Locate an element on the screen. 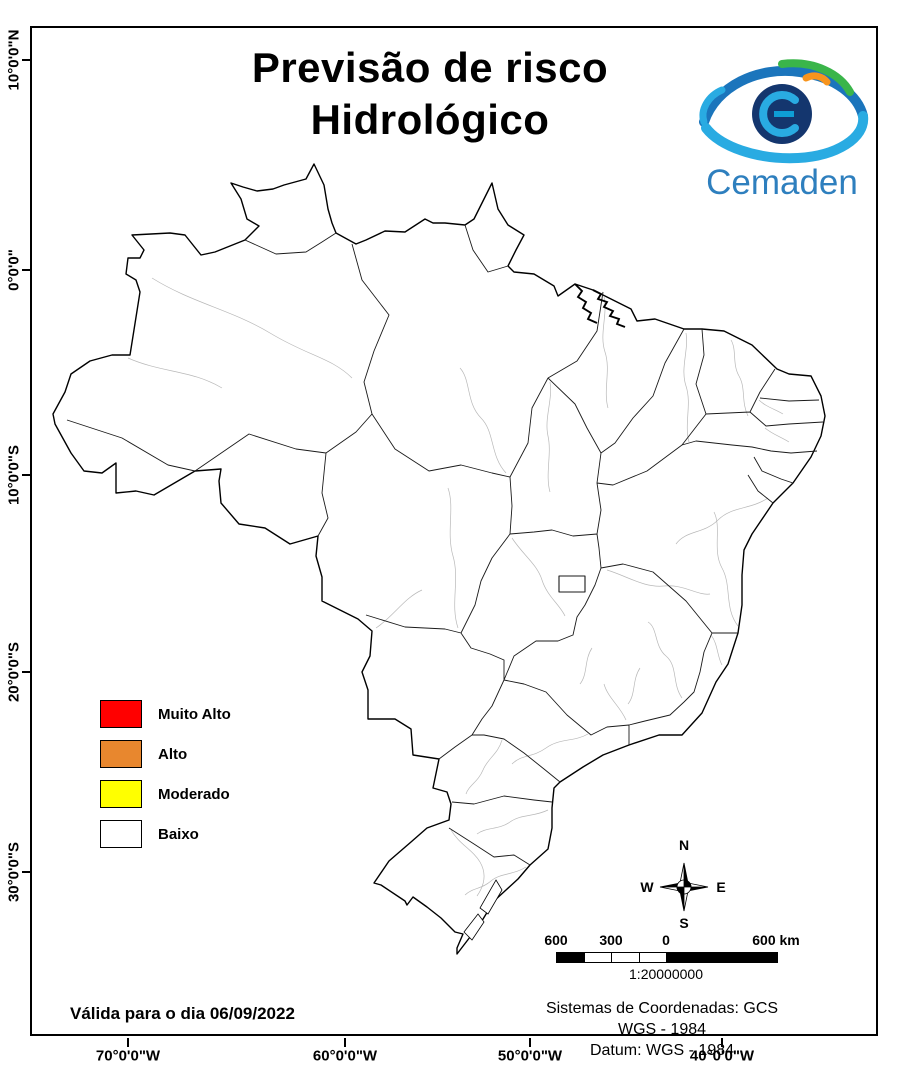 This screenshot has width=903, height=1080. crs-line-1: Sistemas de Coordenadas: GCS WGS - 1984 is located at coordinates (662, 1019).